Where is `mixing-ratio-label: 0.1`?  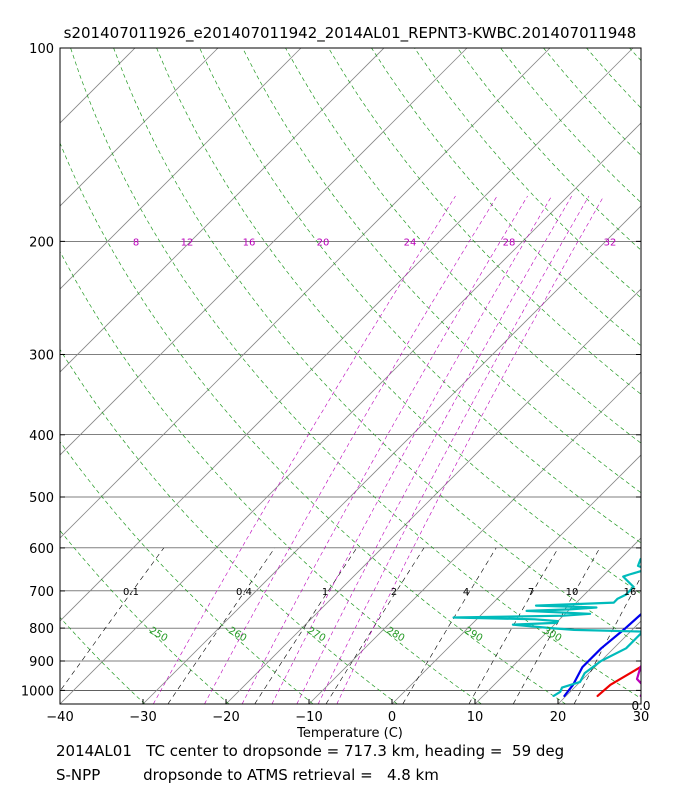
mixing-ratio-label: 0.1 is located at coordinates (131, 592).